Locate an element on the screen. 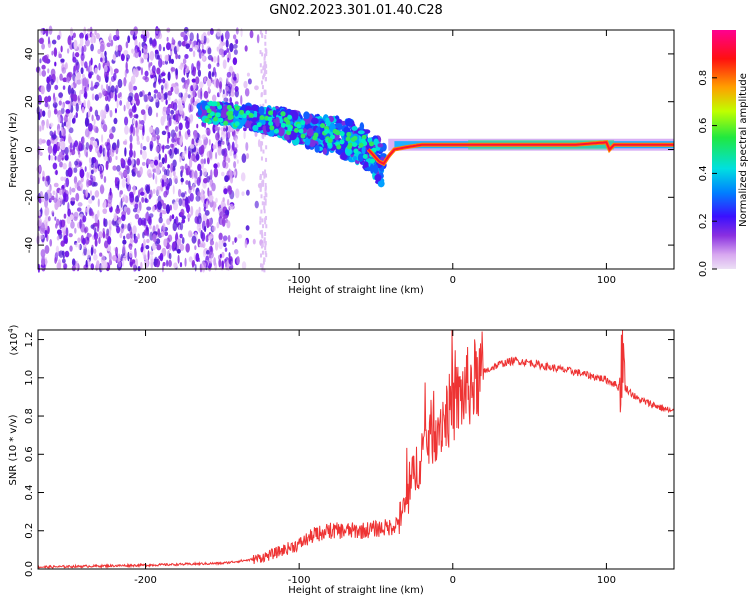  y-tick-label: 0.0 is located at coordinates (29, 569).